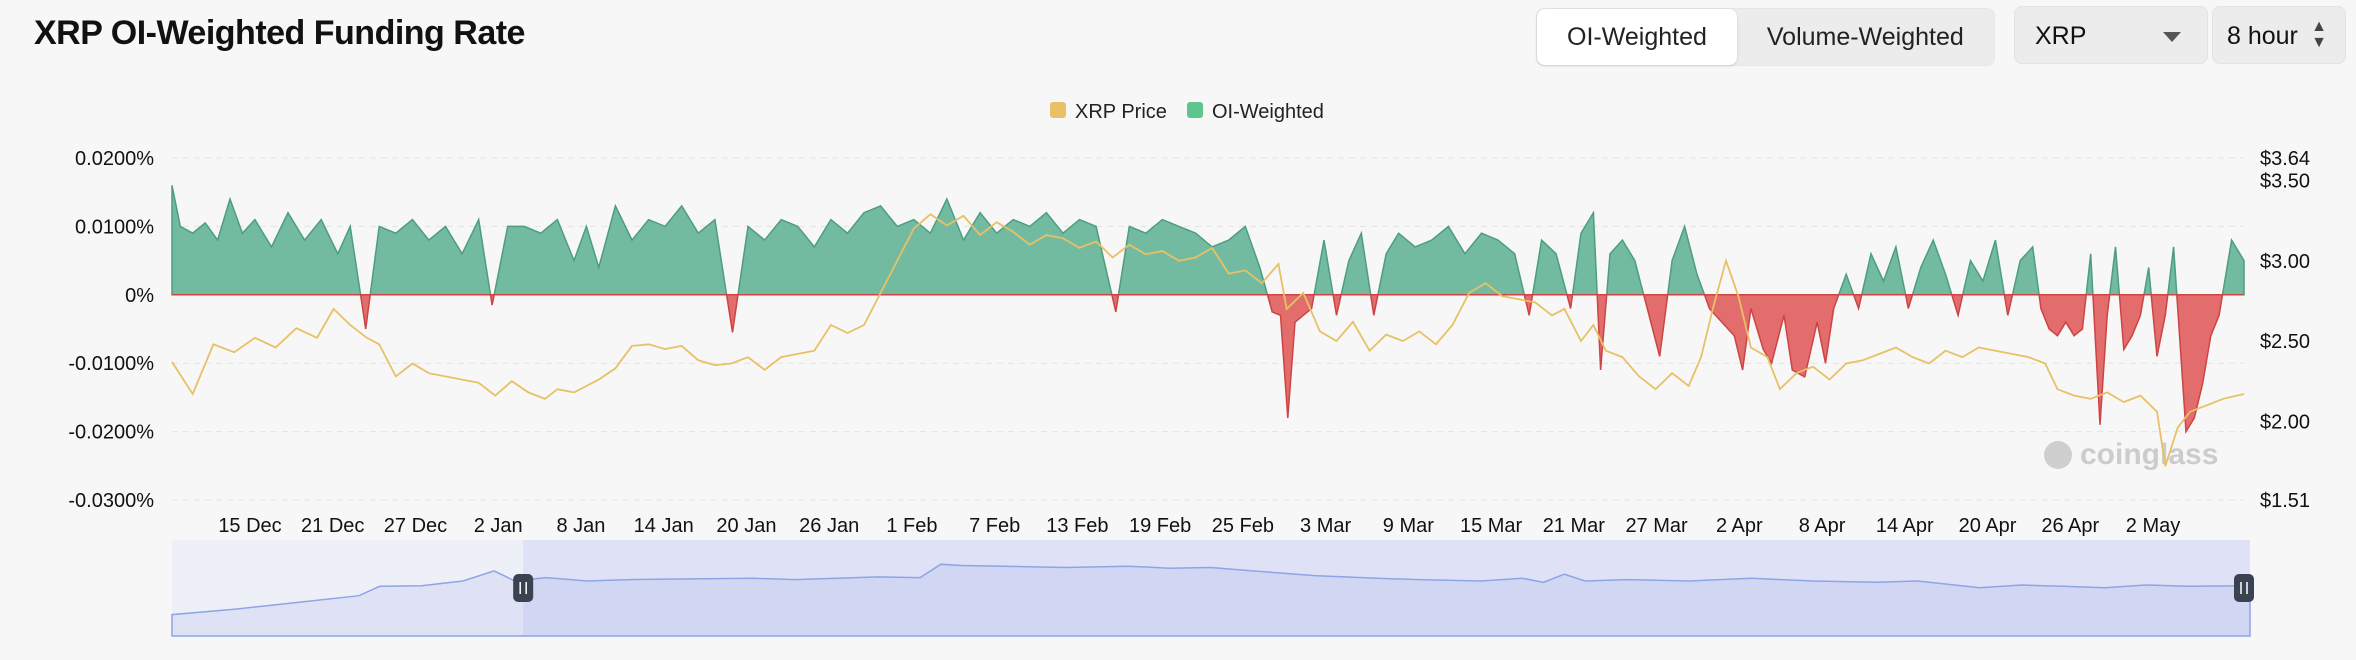  I want to click on x-tick-label: 27 Mar, so click(1656, 526).